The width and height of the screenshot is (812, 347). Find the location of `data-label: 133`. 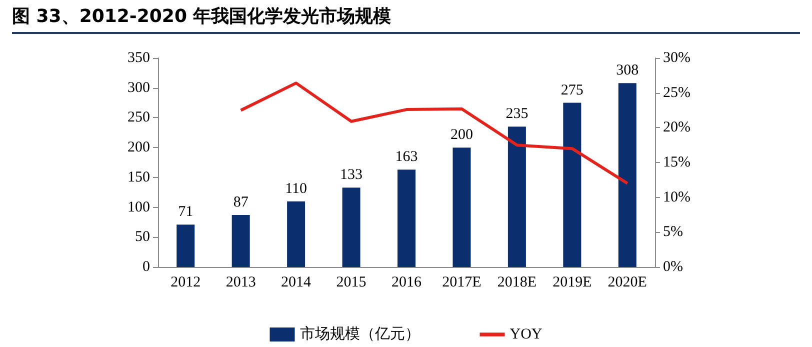

data-label: 133 is located at coordinates (351, 175).